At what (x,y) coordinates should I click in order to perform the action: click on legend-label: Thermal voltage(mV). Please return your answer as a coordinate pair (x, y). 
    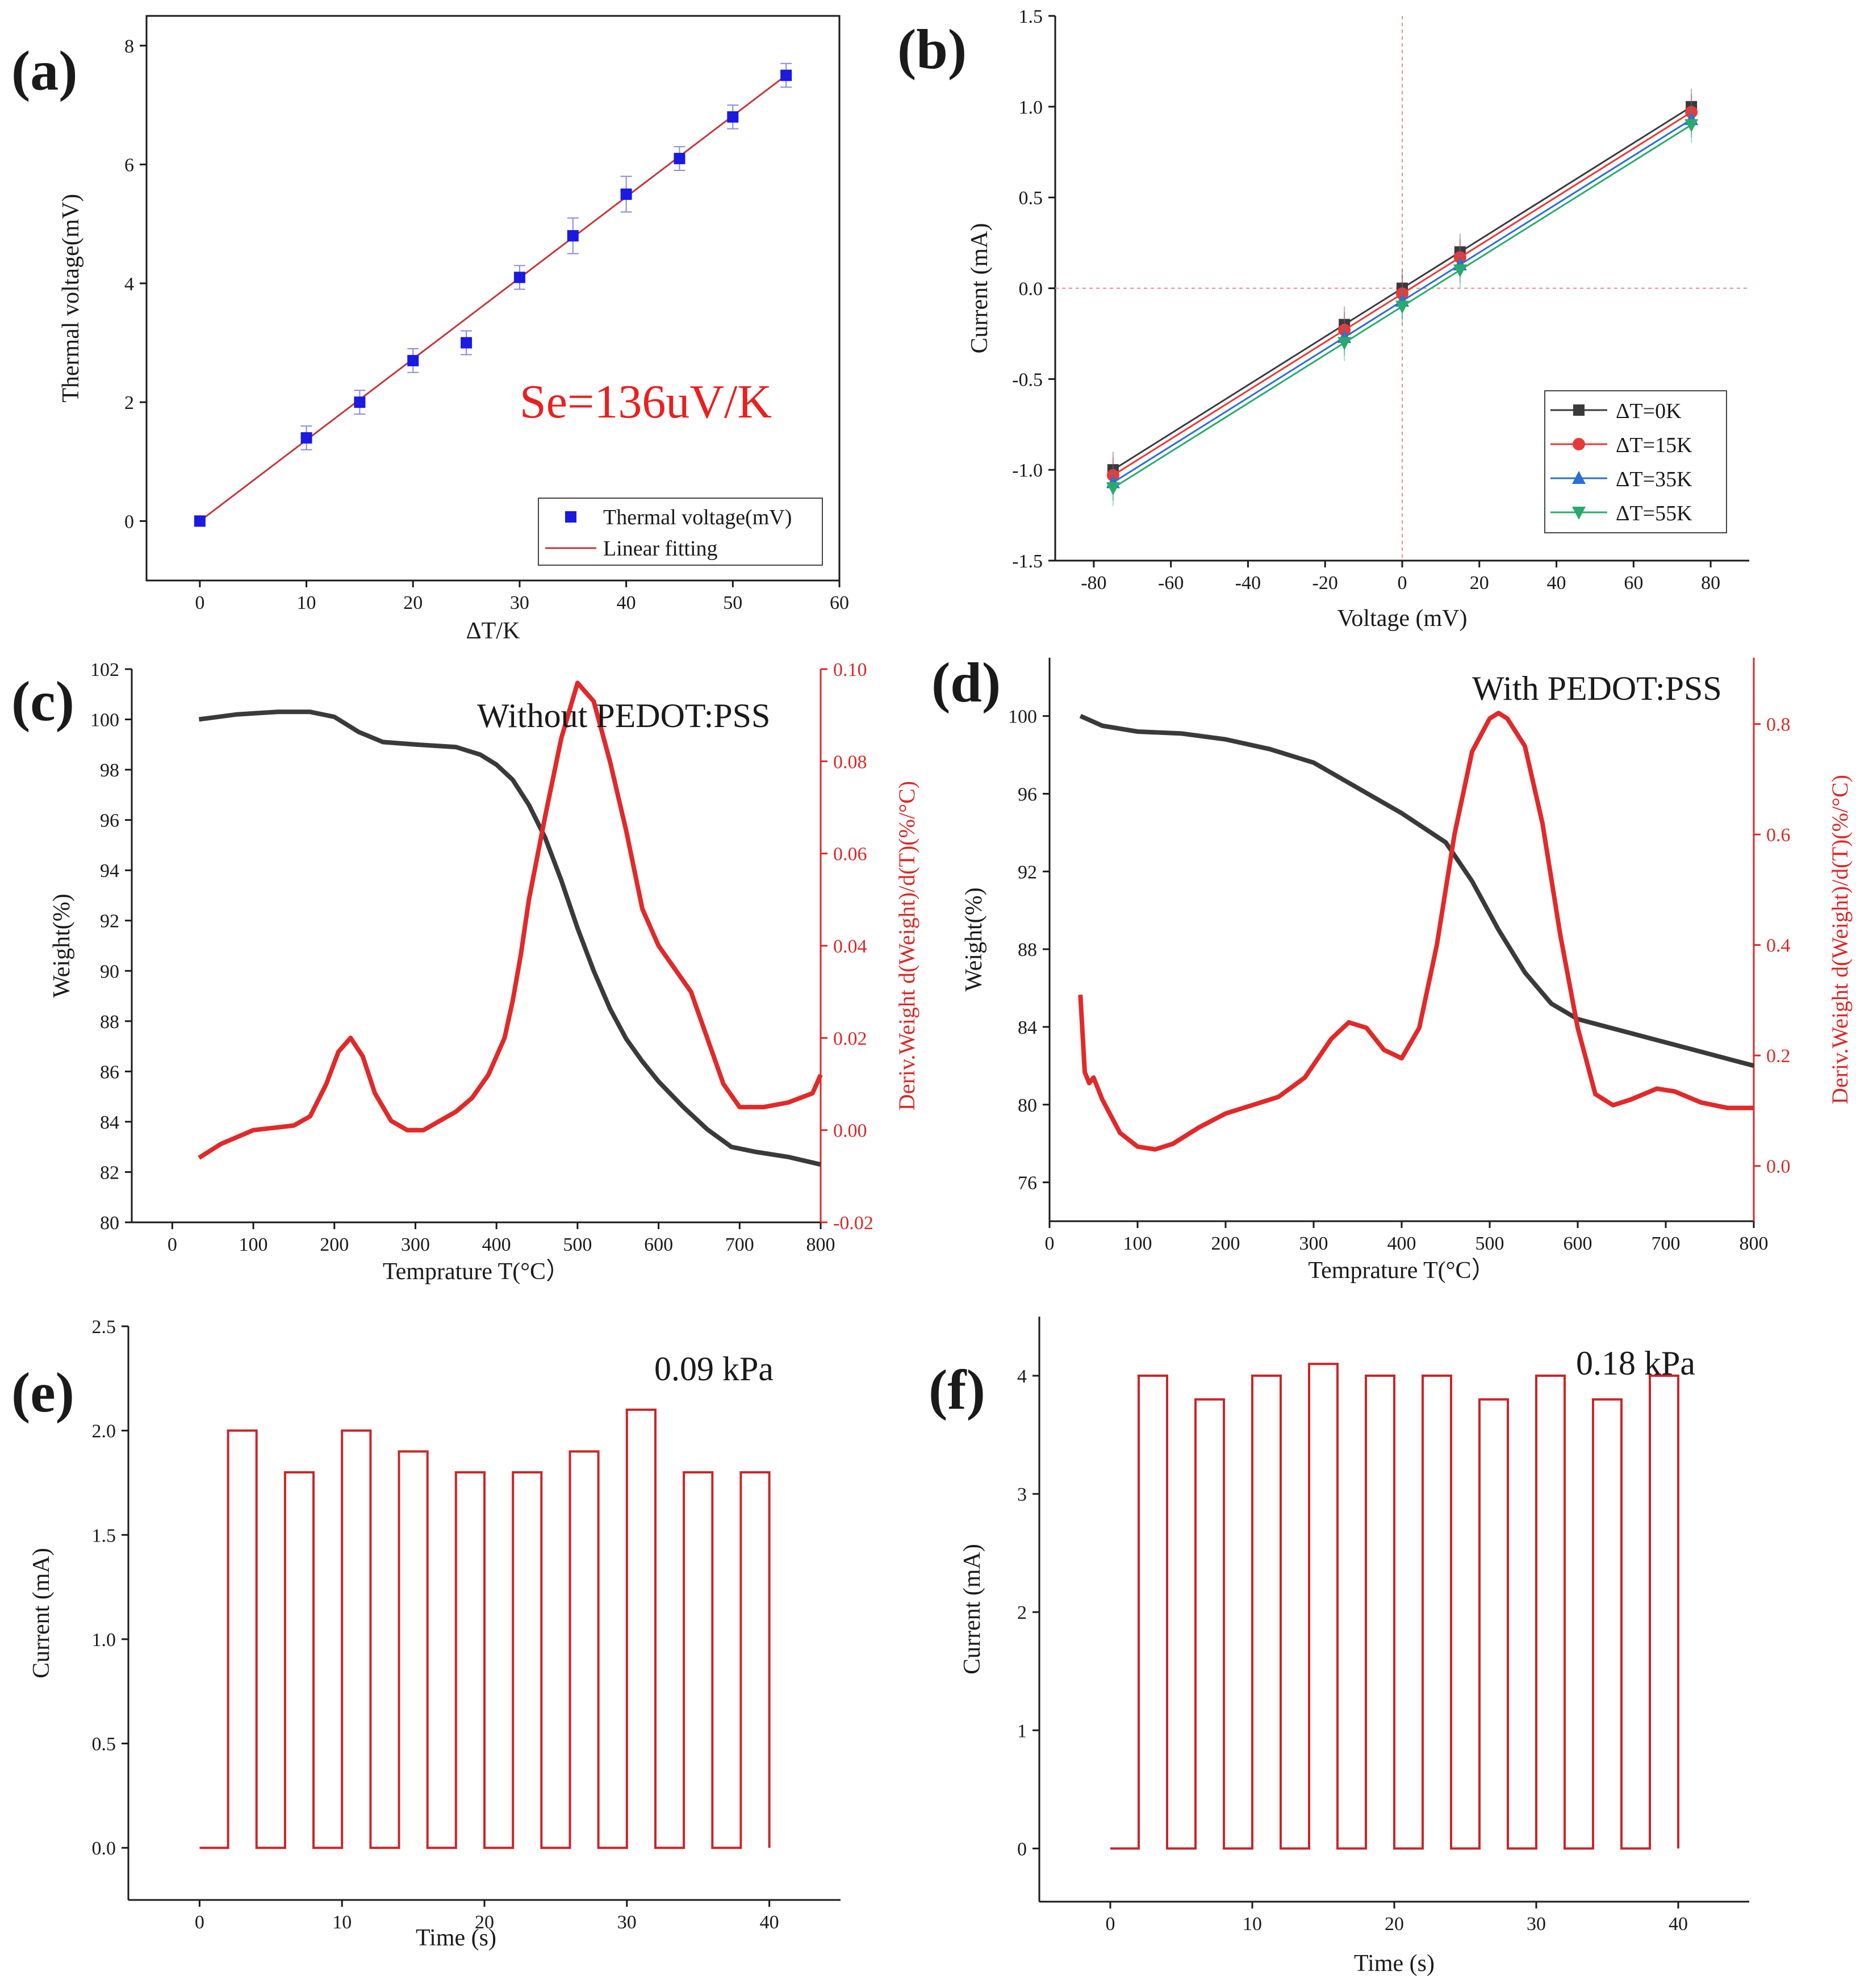
    Looking at the image, I should click on (698, 517).